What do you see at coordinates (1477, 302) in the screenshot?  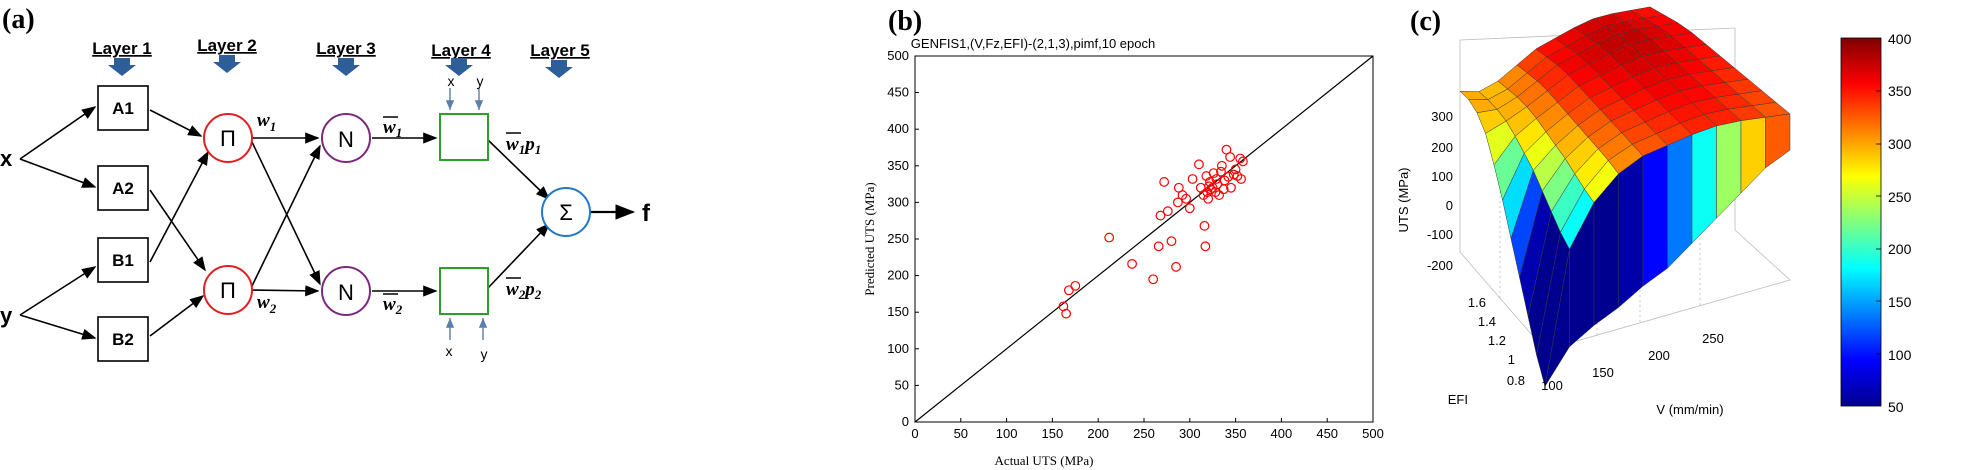 I see `efi-tick: 1.6` at bounding box center [1477, 302].